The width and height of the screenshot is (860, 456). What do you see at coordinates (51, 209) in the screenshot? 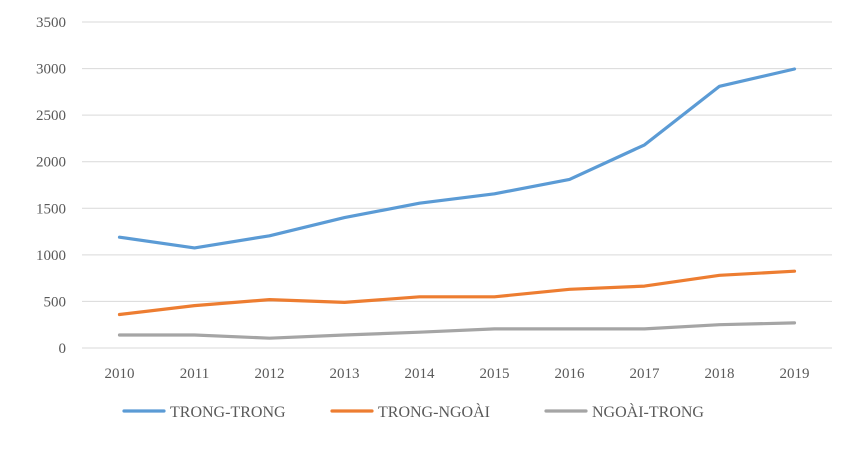
I see `y-tick-label: 1500` at bounding box center [51, 209].